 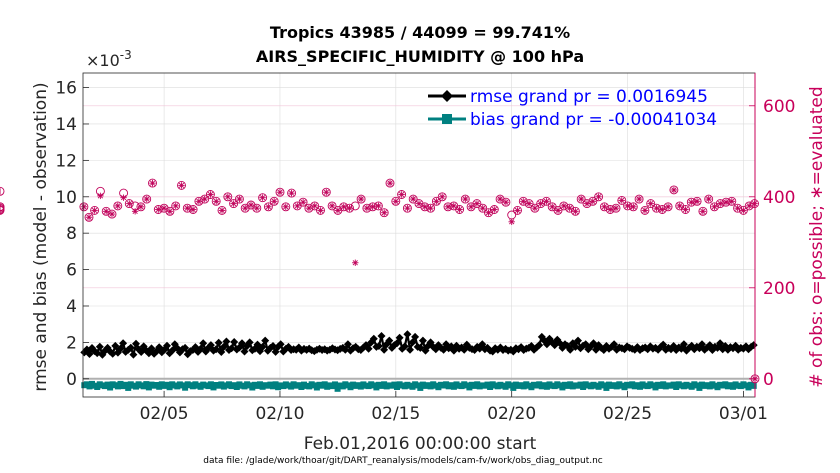 What do you see at coordinates (71, 307) in the screenshot?
I see `left-tick-label: 4` at bounding box center [71, 307].